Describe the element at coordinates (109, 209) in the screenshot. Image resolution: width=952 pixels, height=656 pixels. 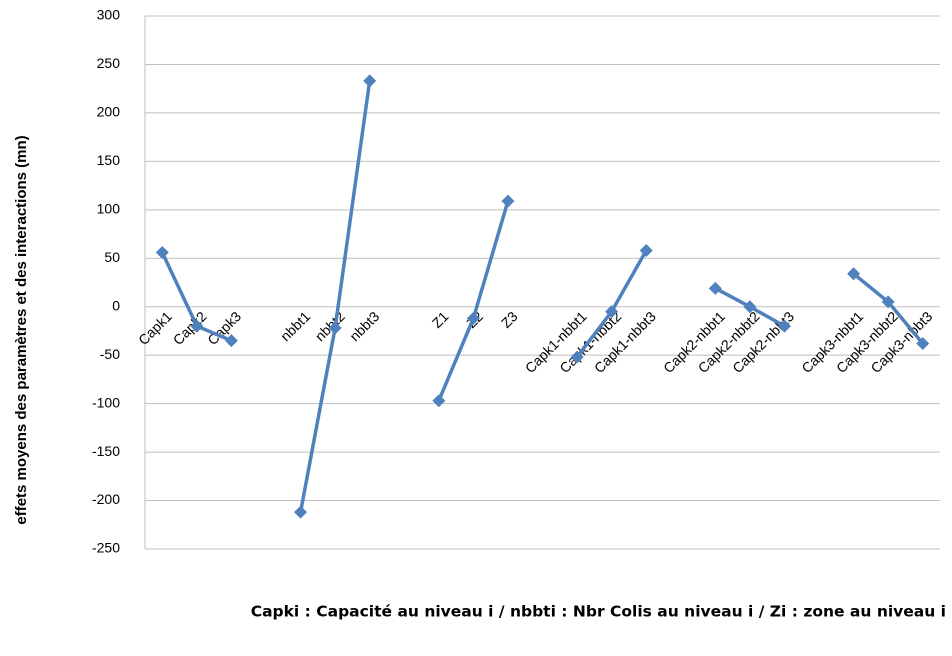
I see `y-tick-label: 100` at that location.